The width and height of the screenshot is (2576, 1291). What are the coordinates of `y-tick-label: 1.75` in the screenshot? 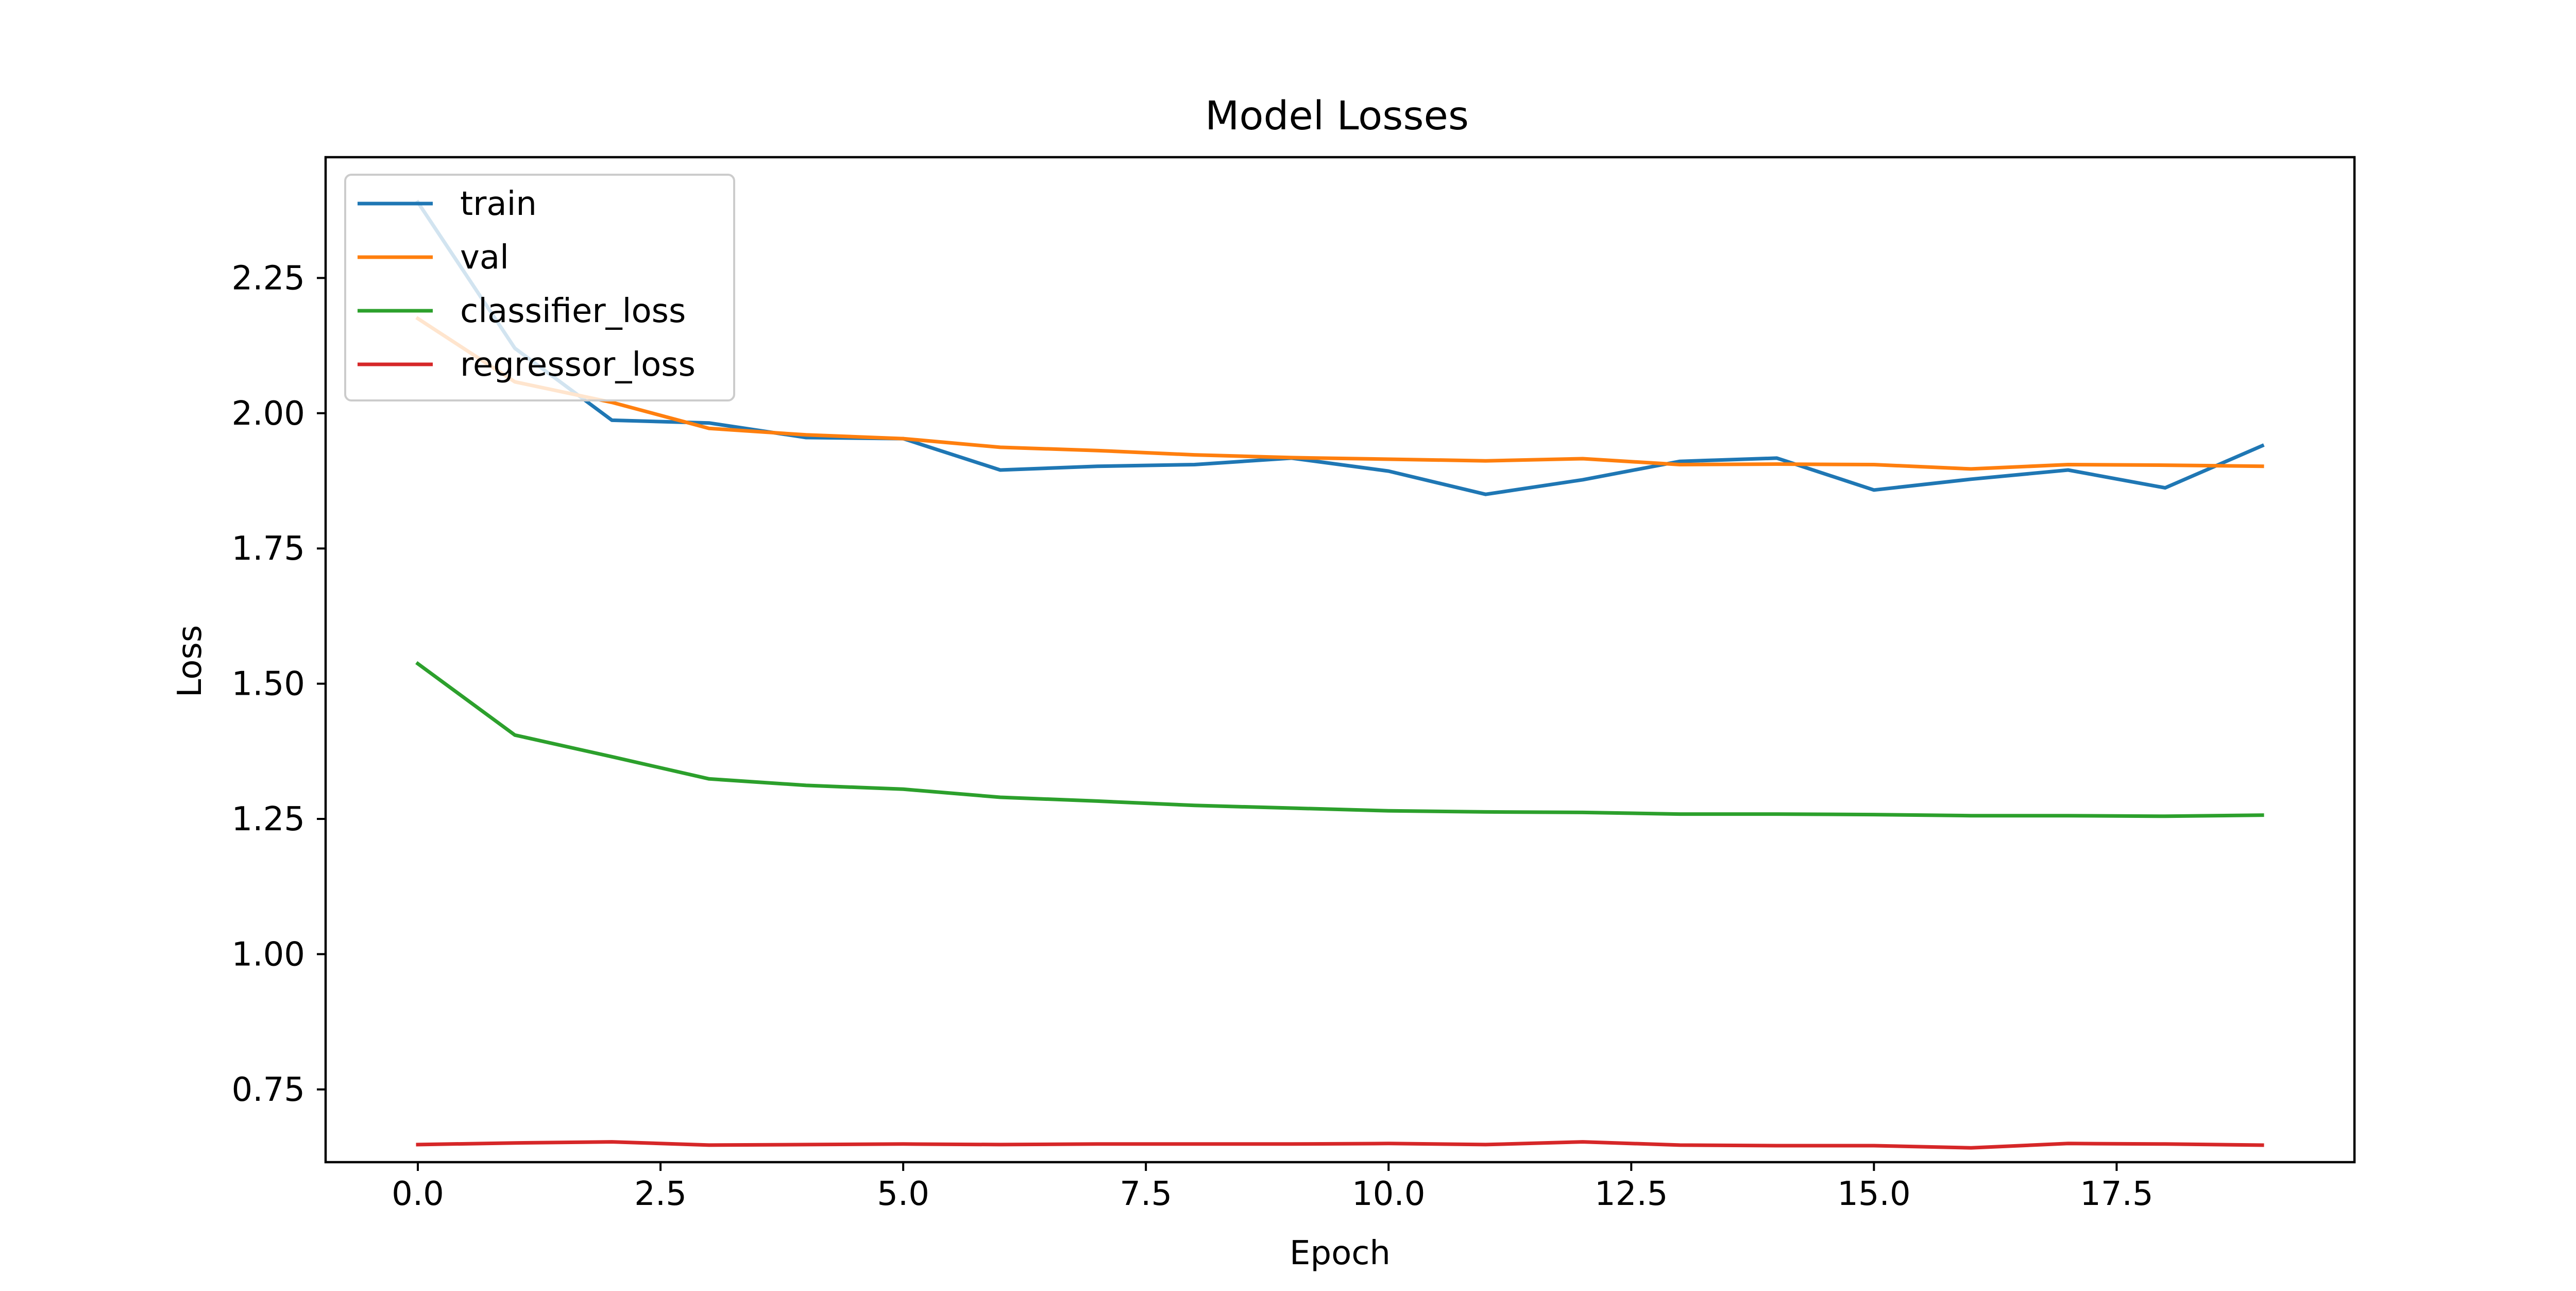 It's located at (269, 549).